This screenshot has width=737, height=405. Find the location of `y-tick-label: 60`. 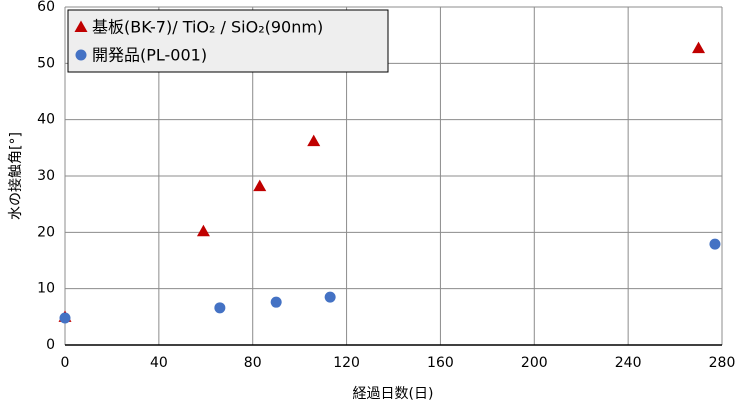

y-tick-label: 60 is located at coordinates (46, 7).